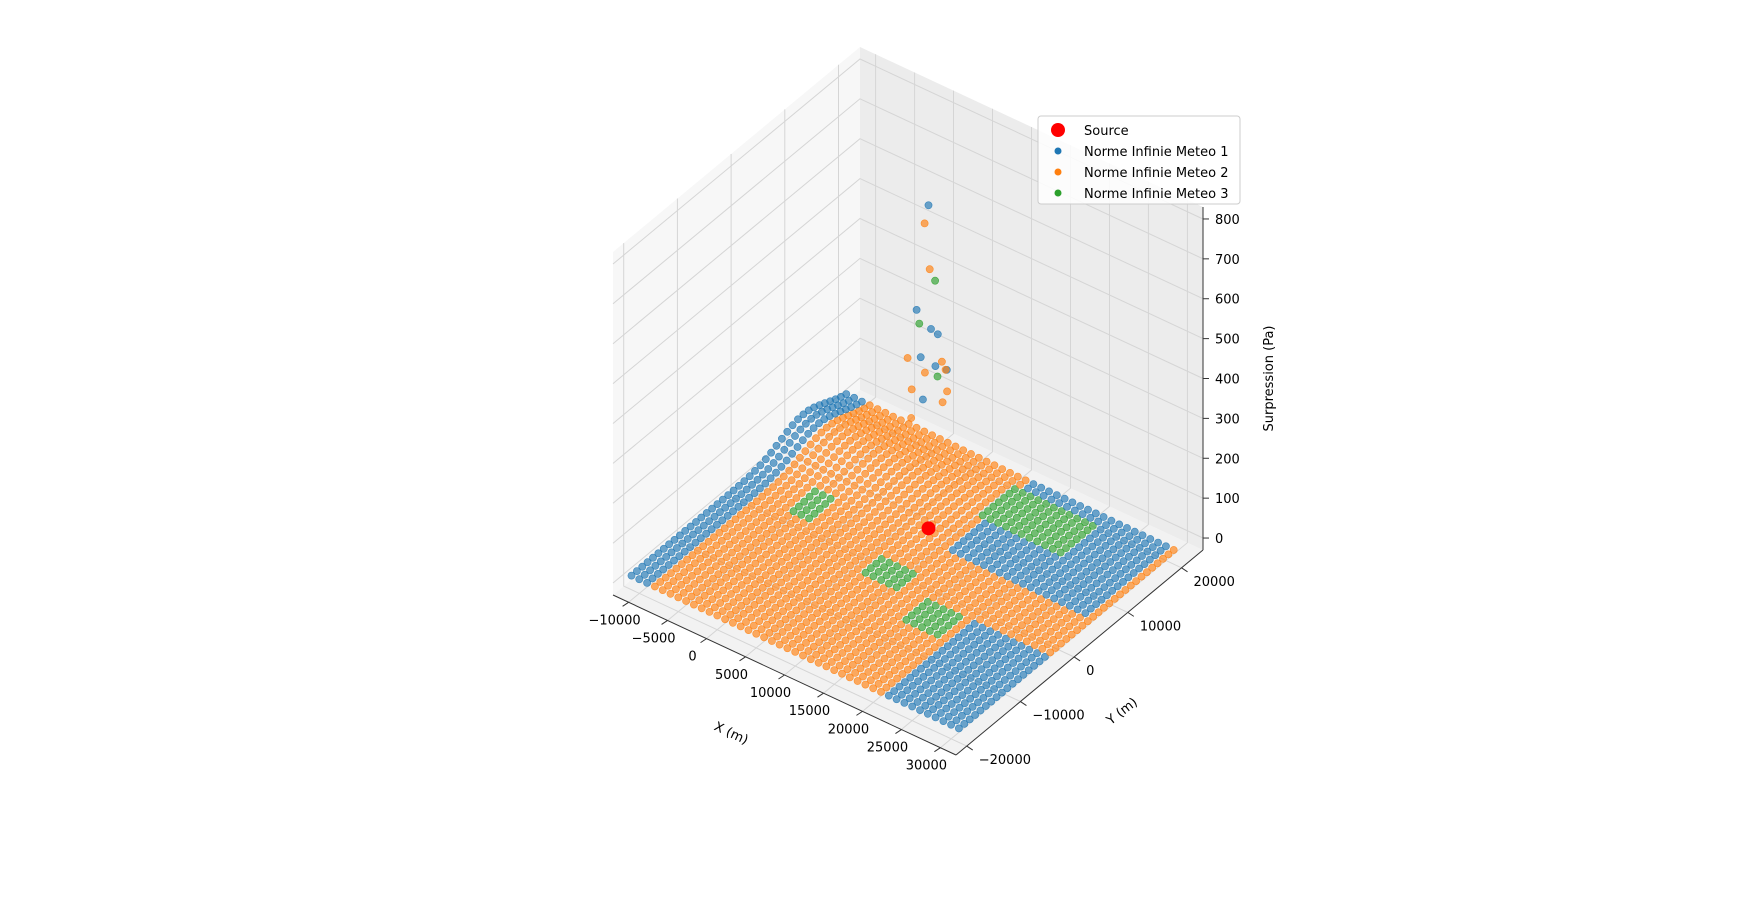 The image size is (1743, 918). I want to click on x-tick, so click(898, 731).